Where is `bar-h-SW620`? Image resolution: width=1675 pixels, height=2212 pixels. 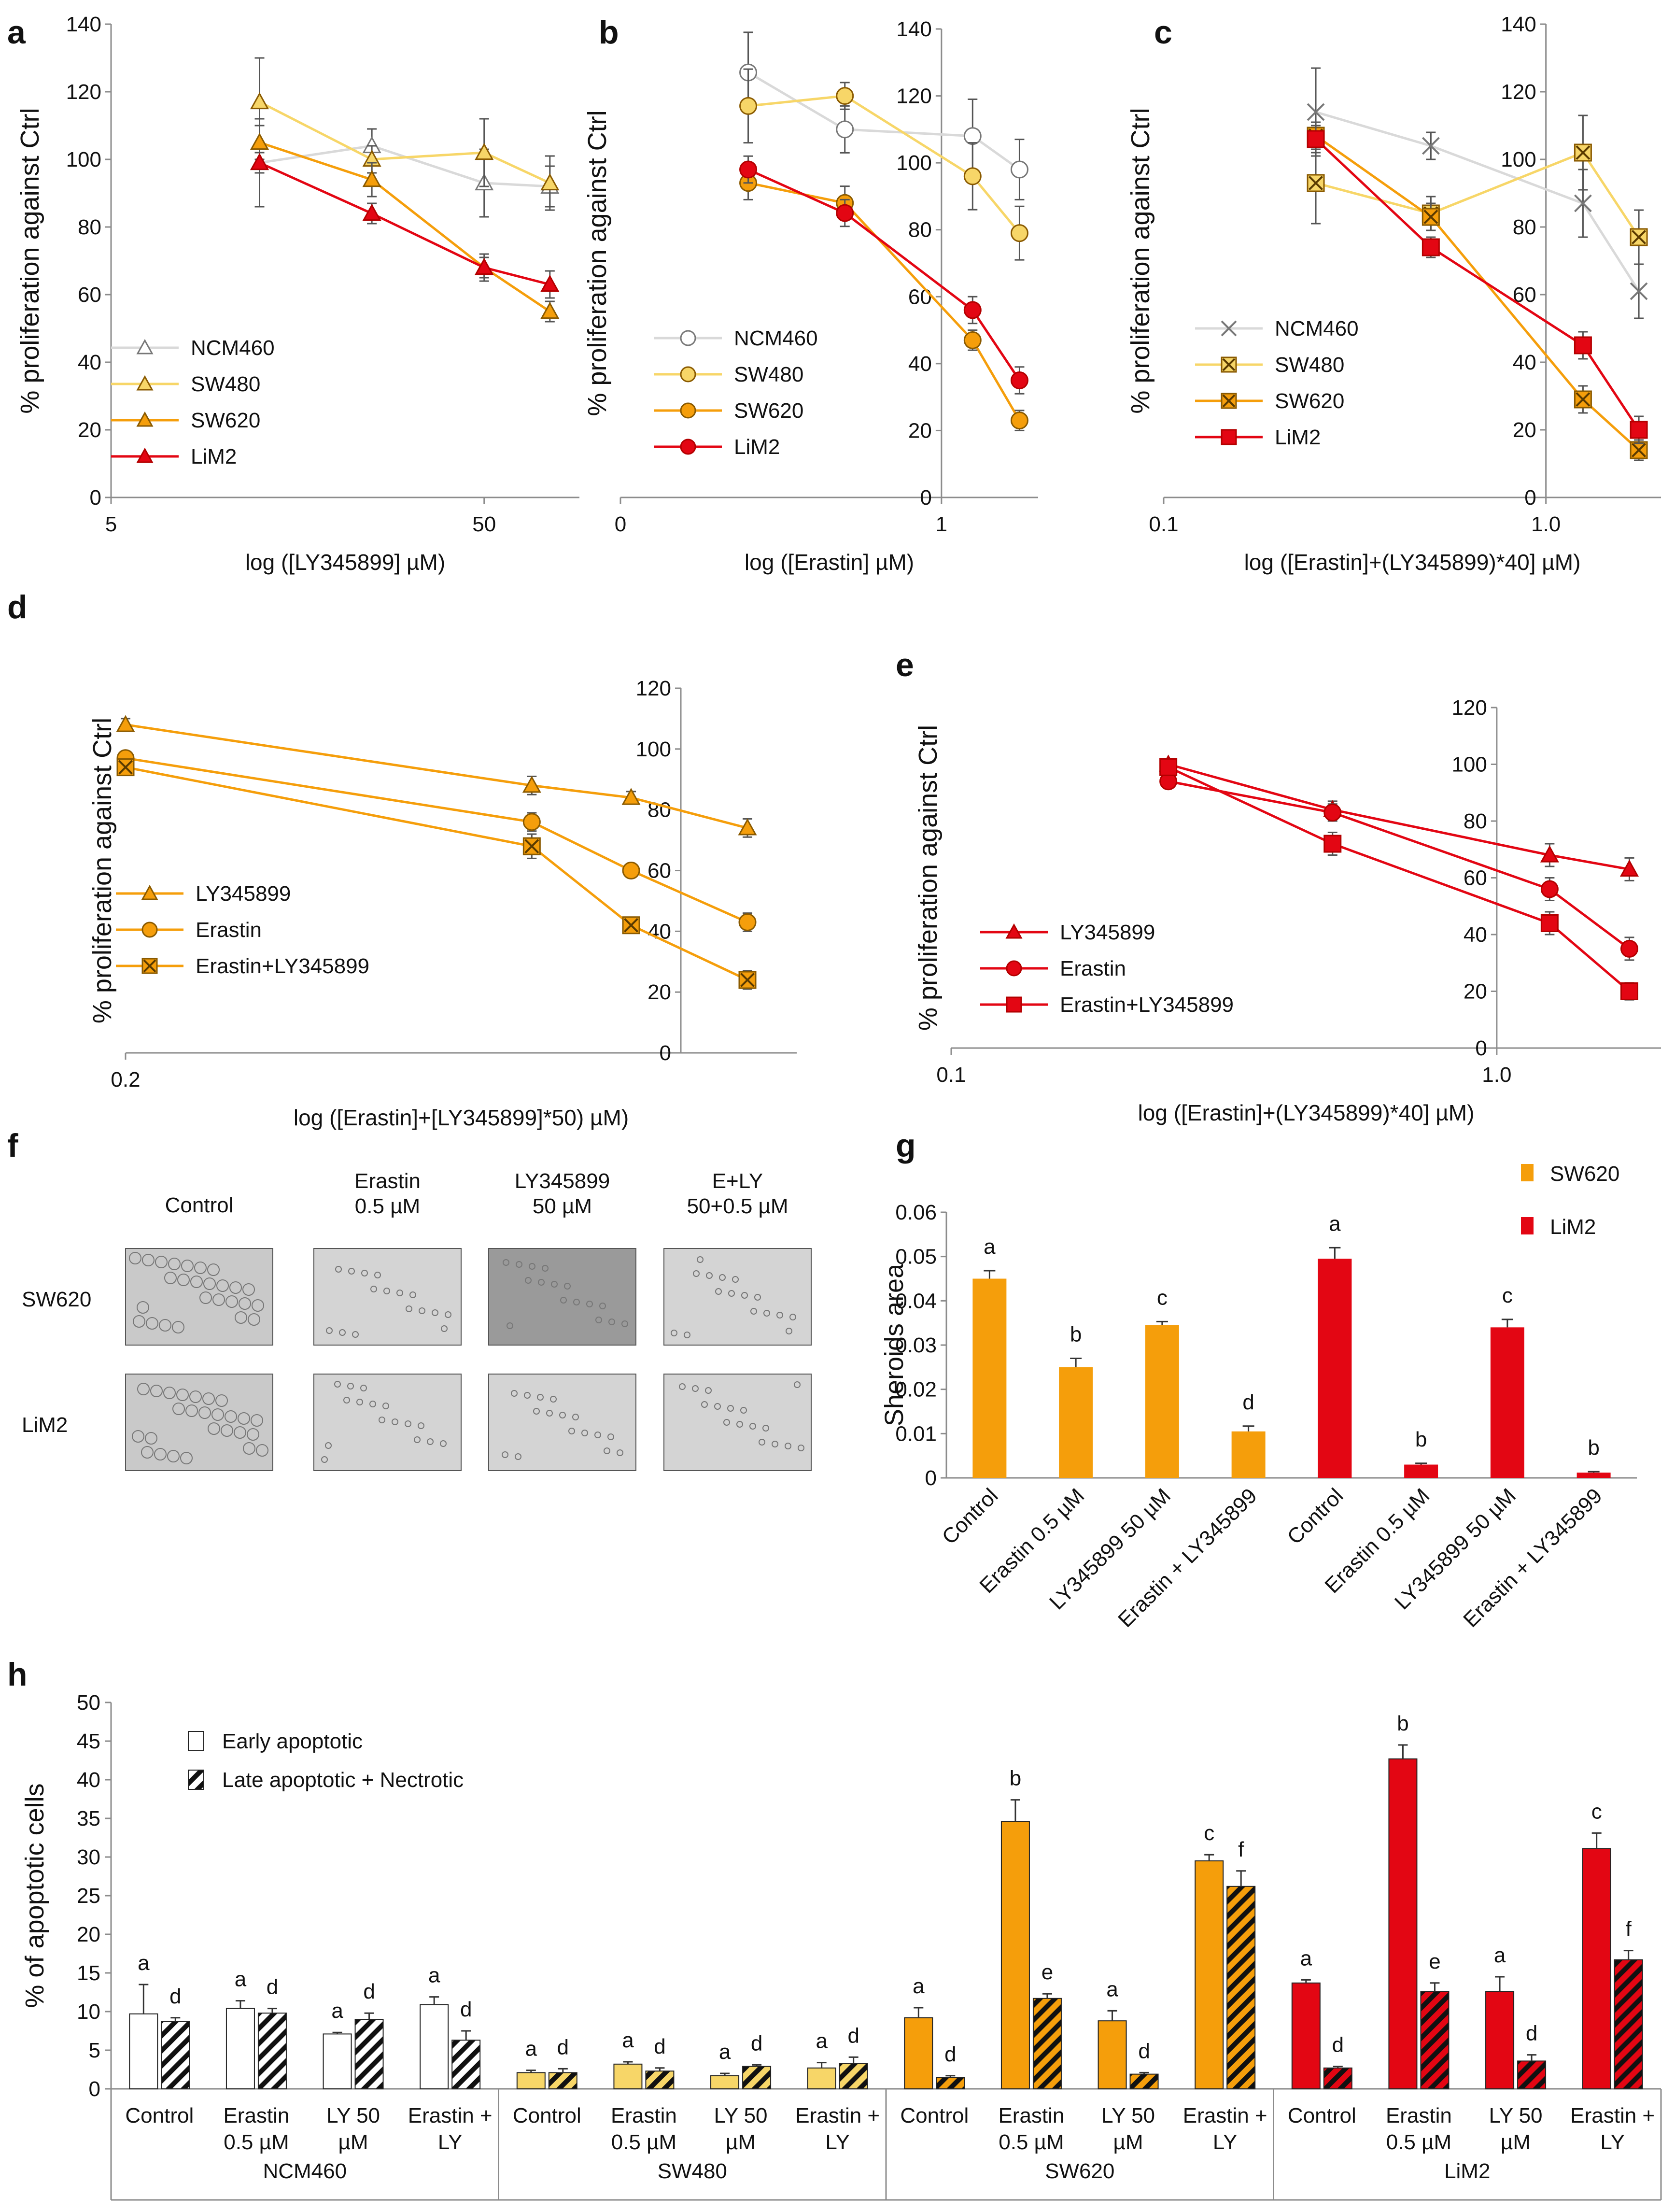
bar-h-SW620 is located at coordinates (919, 2053).